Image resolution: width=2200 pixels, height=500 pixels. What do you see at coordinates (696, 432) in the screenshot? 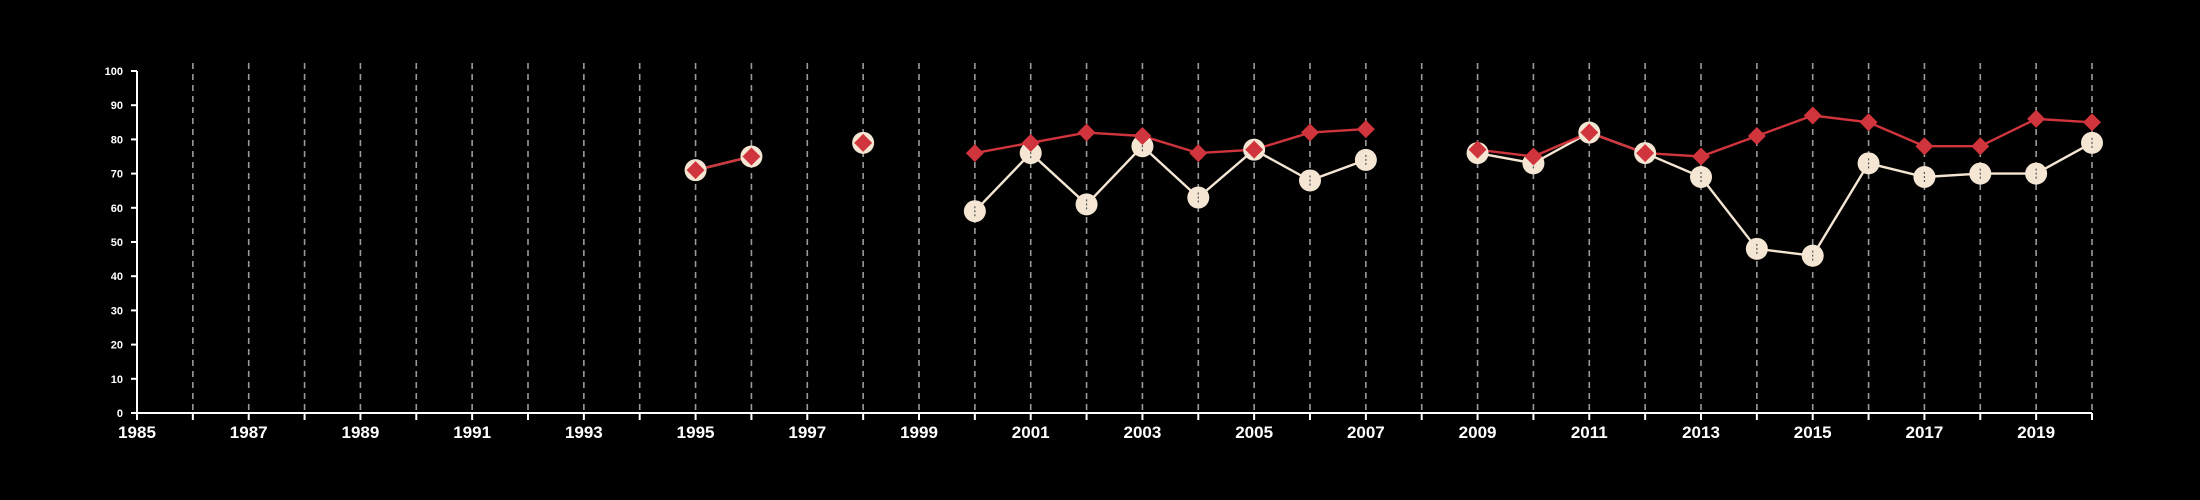
I see `x-tick-label: 1995` at bounding box center [696, 432].